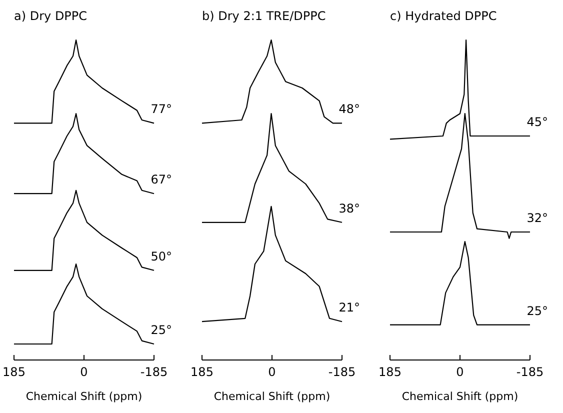 This screenshot has height=413, width=563. I want to click on series-label: 67°, so click(161, 179).